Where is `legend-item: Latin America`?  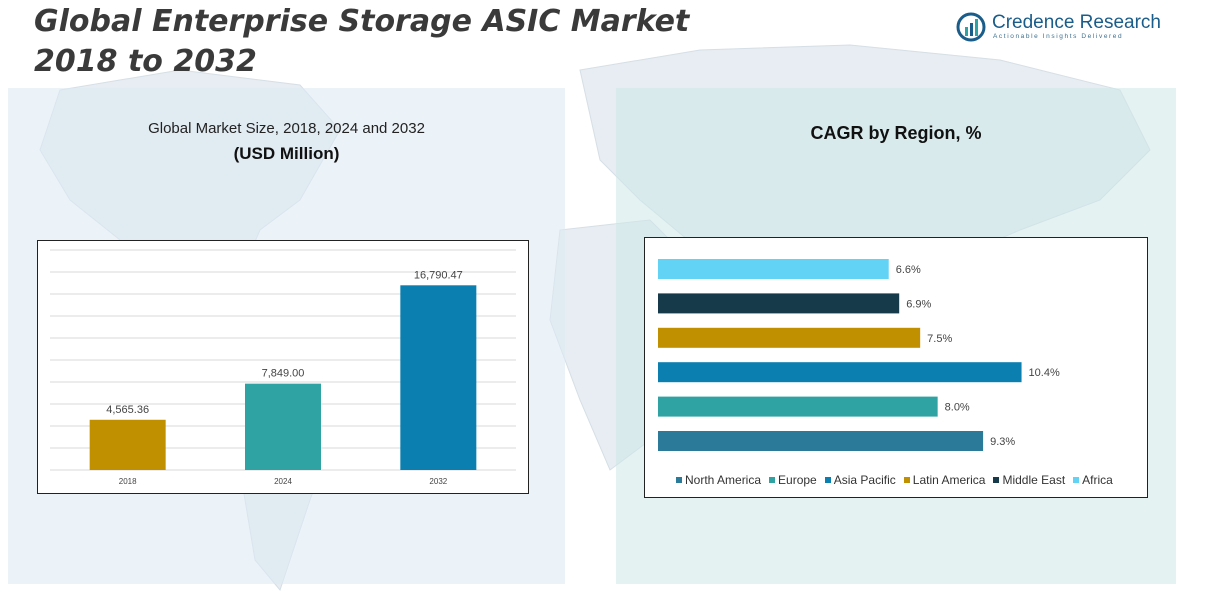
legend-item: Latin America is located at coordinates (944, 480).